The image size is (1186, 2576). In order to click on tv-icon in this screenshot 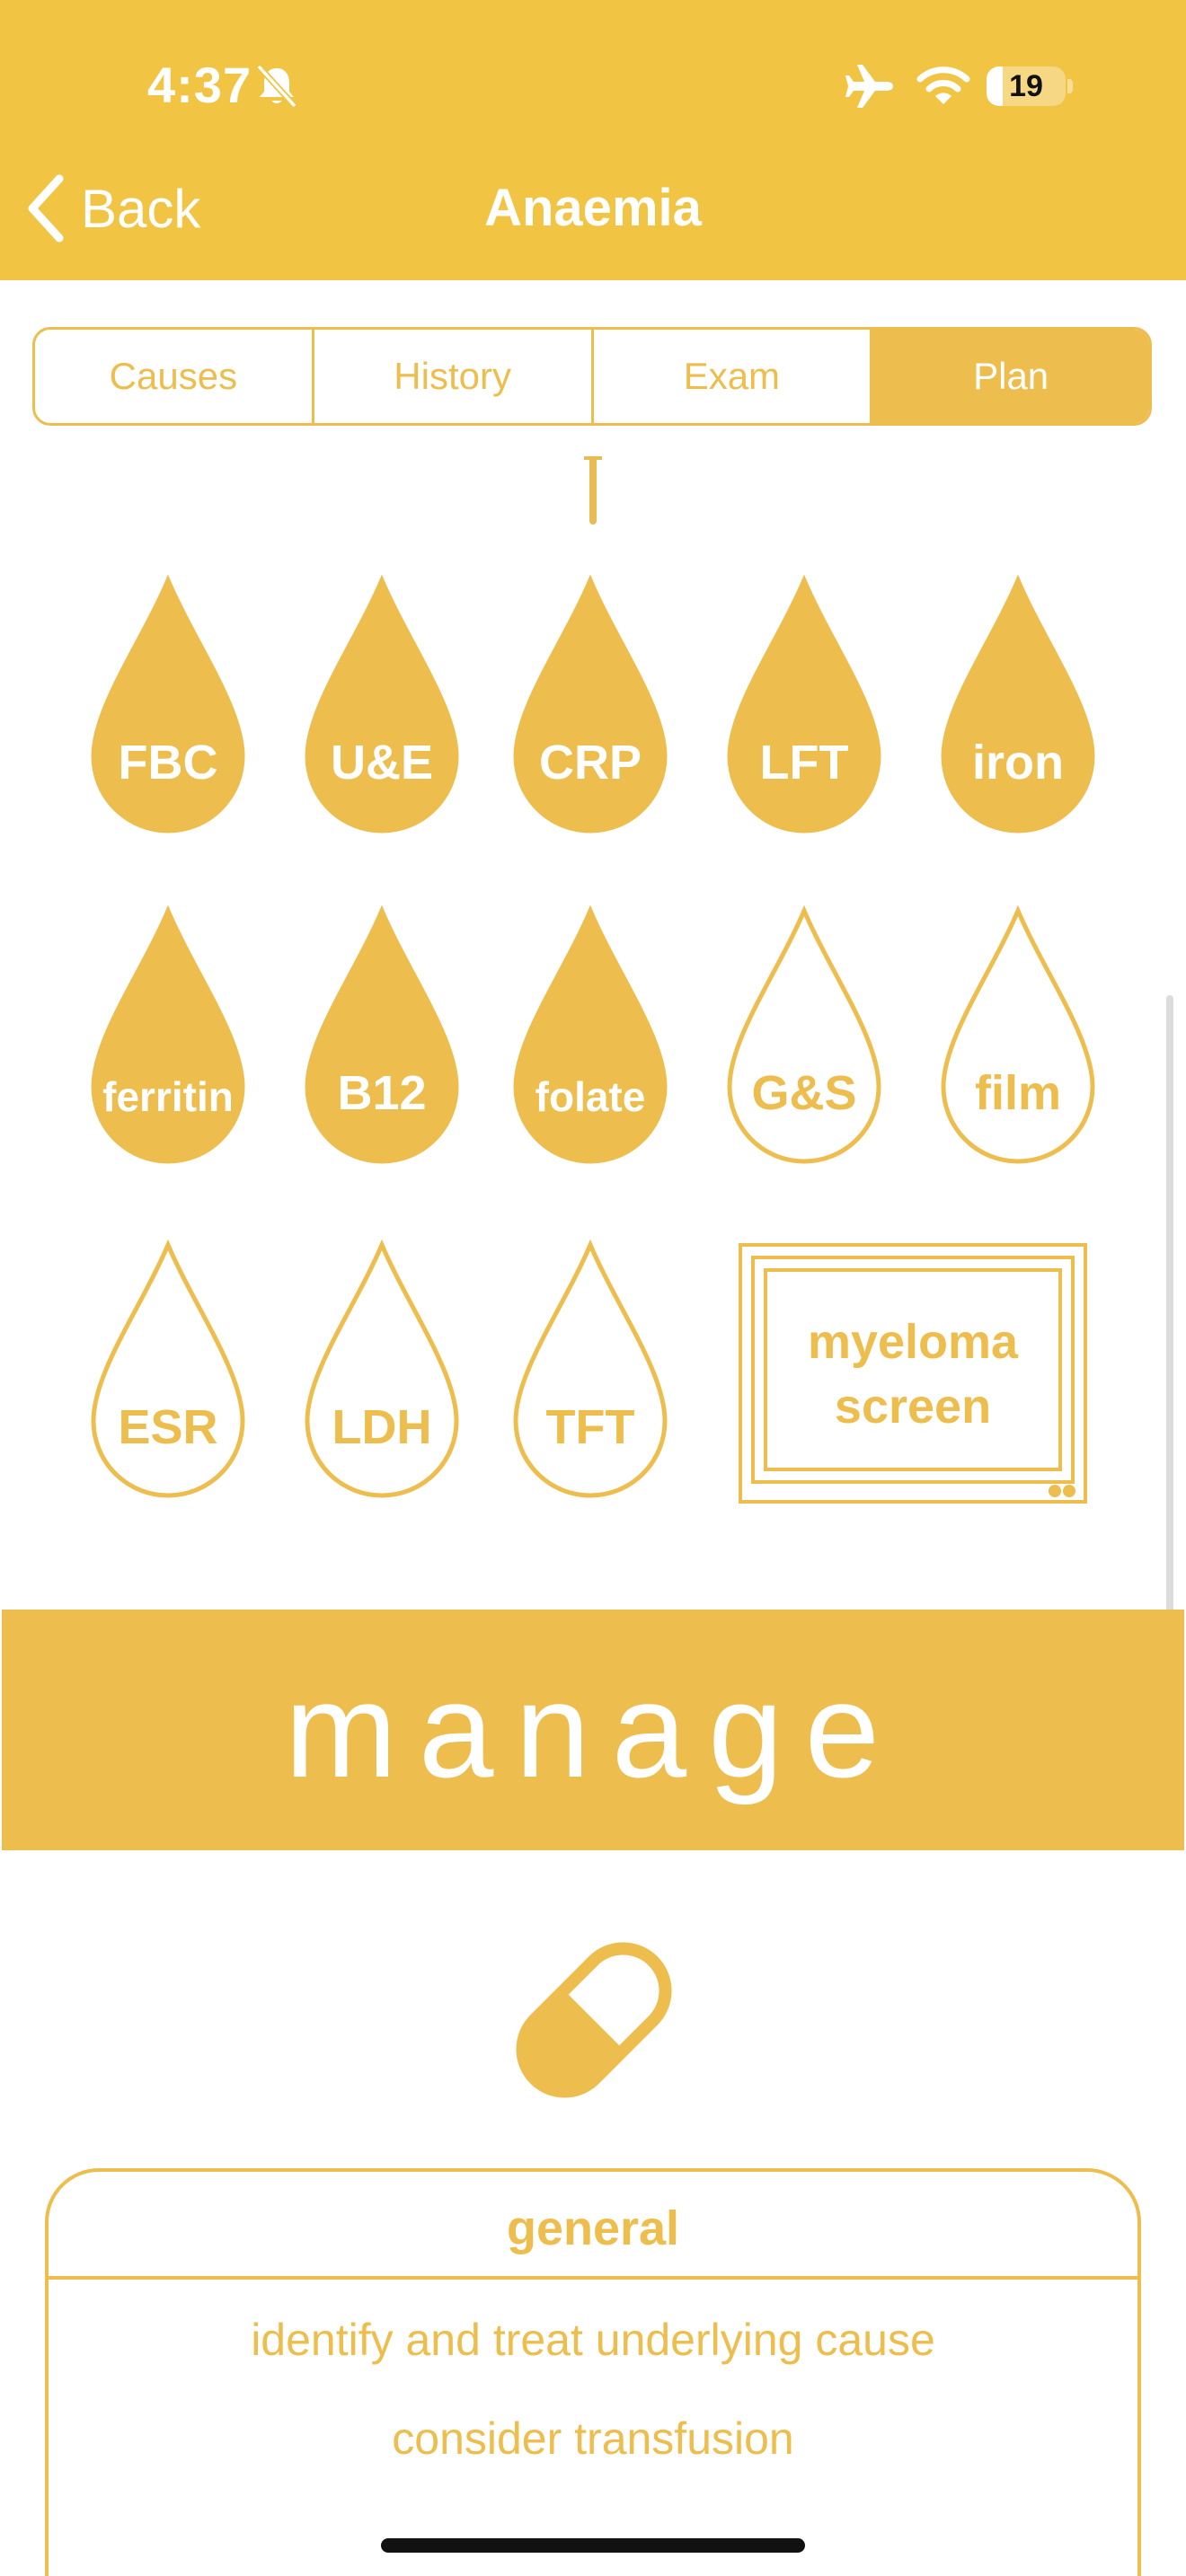, I will do `click(913, 1373)`.